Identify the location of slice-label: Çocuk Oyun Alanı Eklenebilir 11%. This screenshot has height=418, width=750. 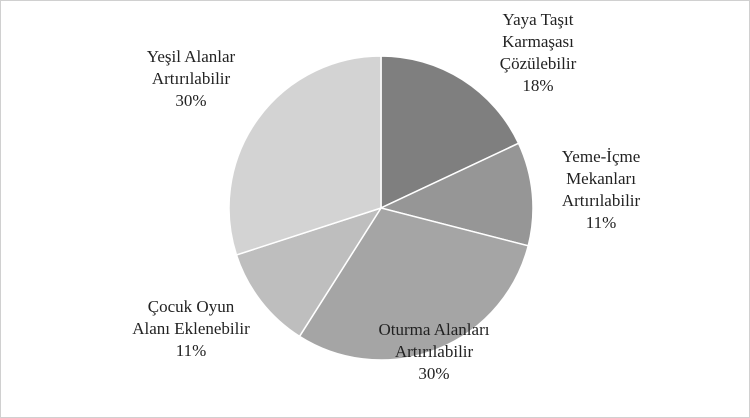
(191, 329).